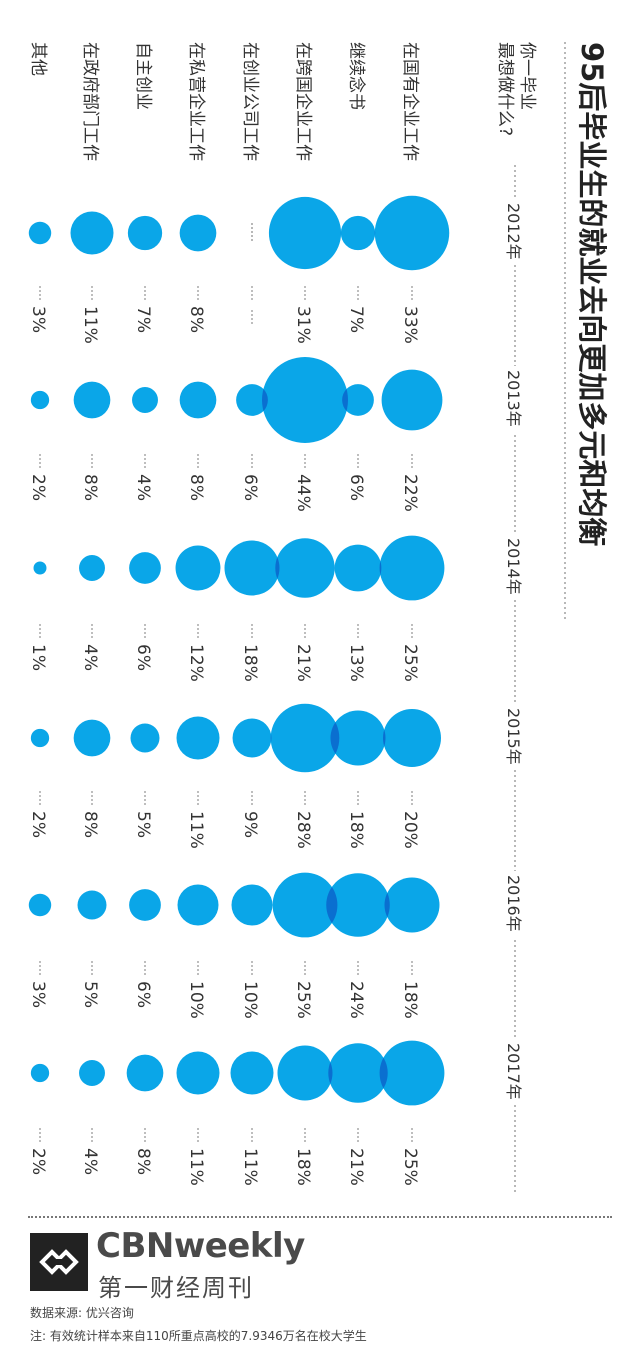  Describe the element at coordinates (513, 736) in the screenshot. I see `year-label: 2015年` at that location.